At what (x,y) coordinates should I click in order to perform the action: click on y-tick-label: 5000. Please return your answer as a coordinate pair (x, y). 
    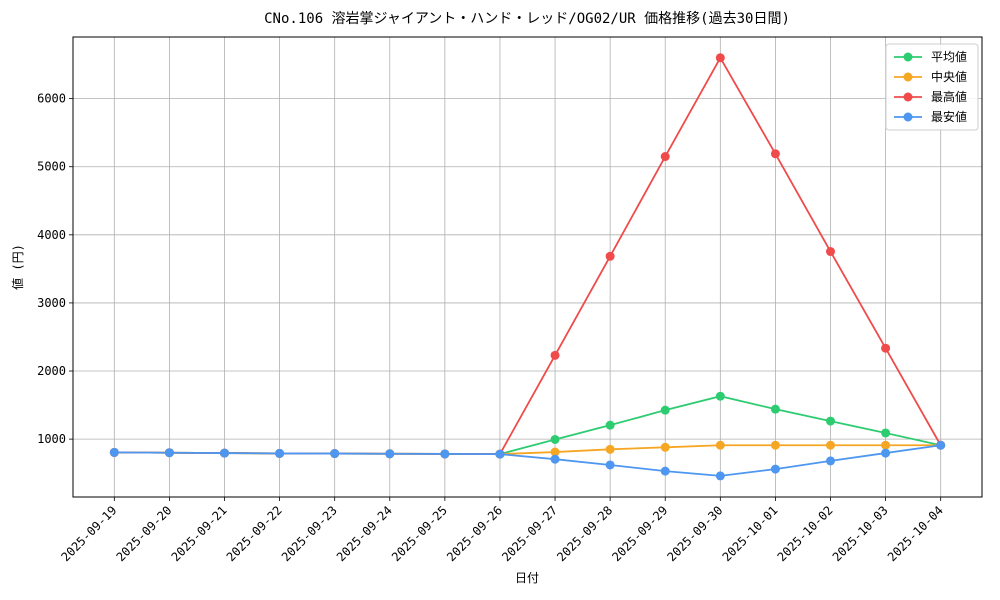
    Looking at the image, I should click on (51, 167).